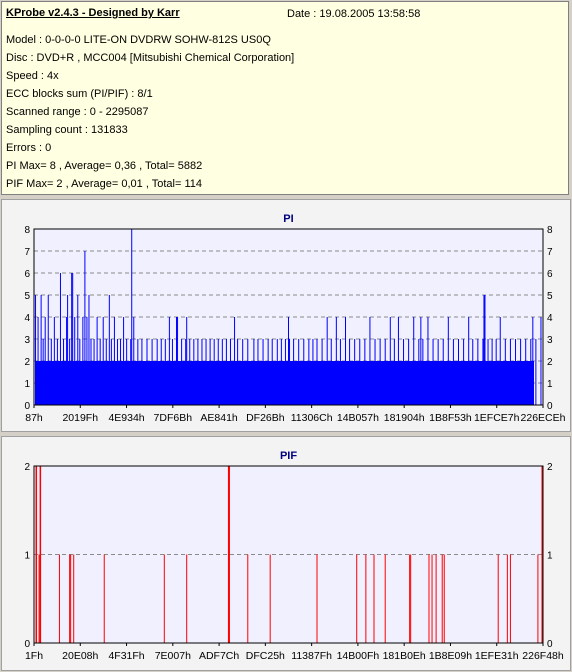  I want to click on x-tick-label: 11306Ch, so click(312, 418).